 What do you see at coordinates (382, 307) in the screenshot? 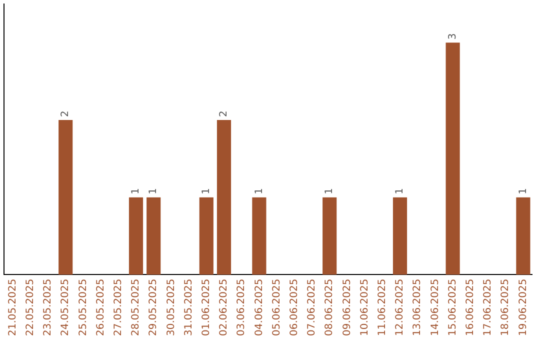
I see `x-tick-label: 11.06.2025` at bounding box center [382, 307].